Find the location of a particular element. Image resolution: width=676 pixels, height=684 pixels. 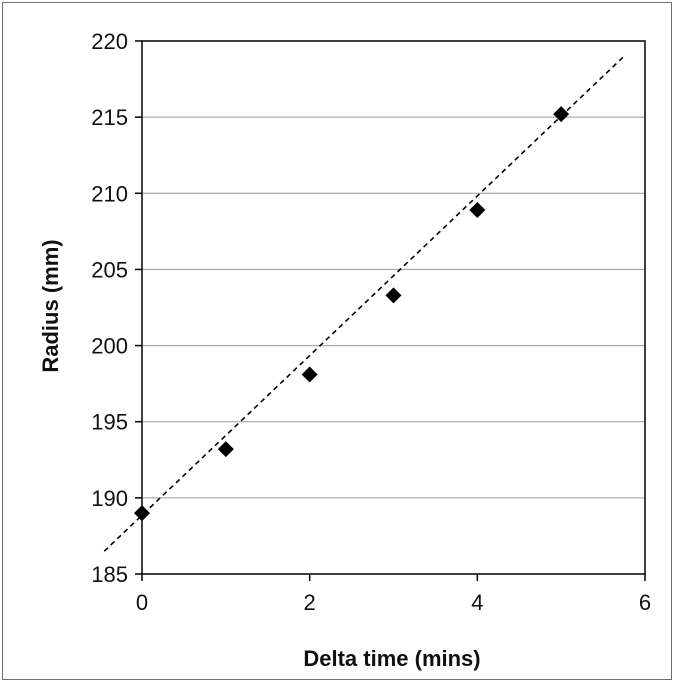

y-tick-label: 215 is located at coordinates (109, 117).